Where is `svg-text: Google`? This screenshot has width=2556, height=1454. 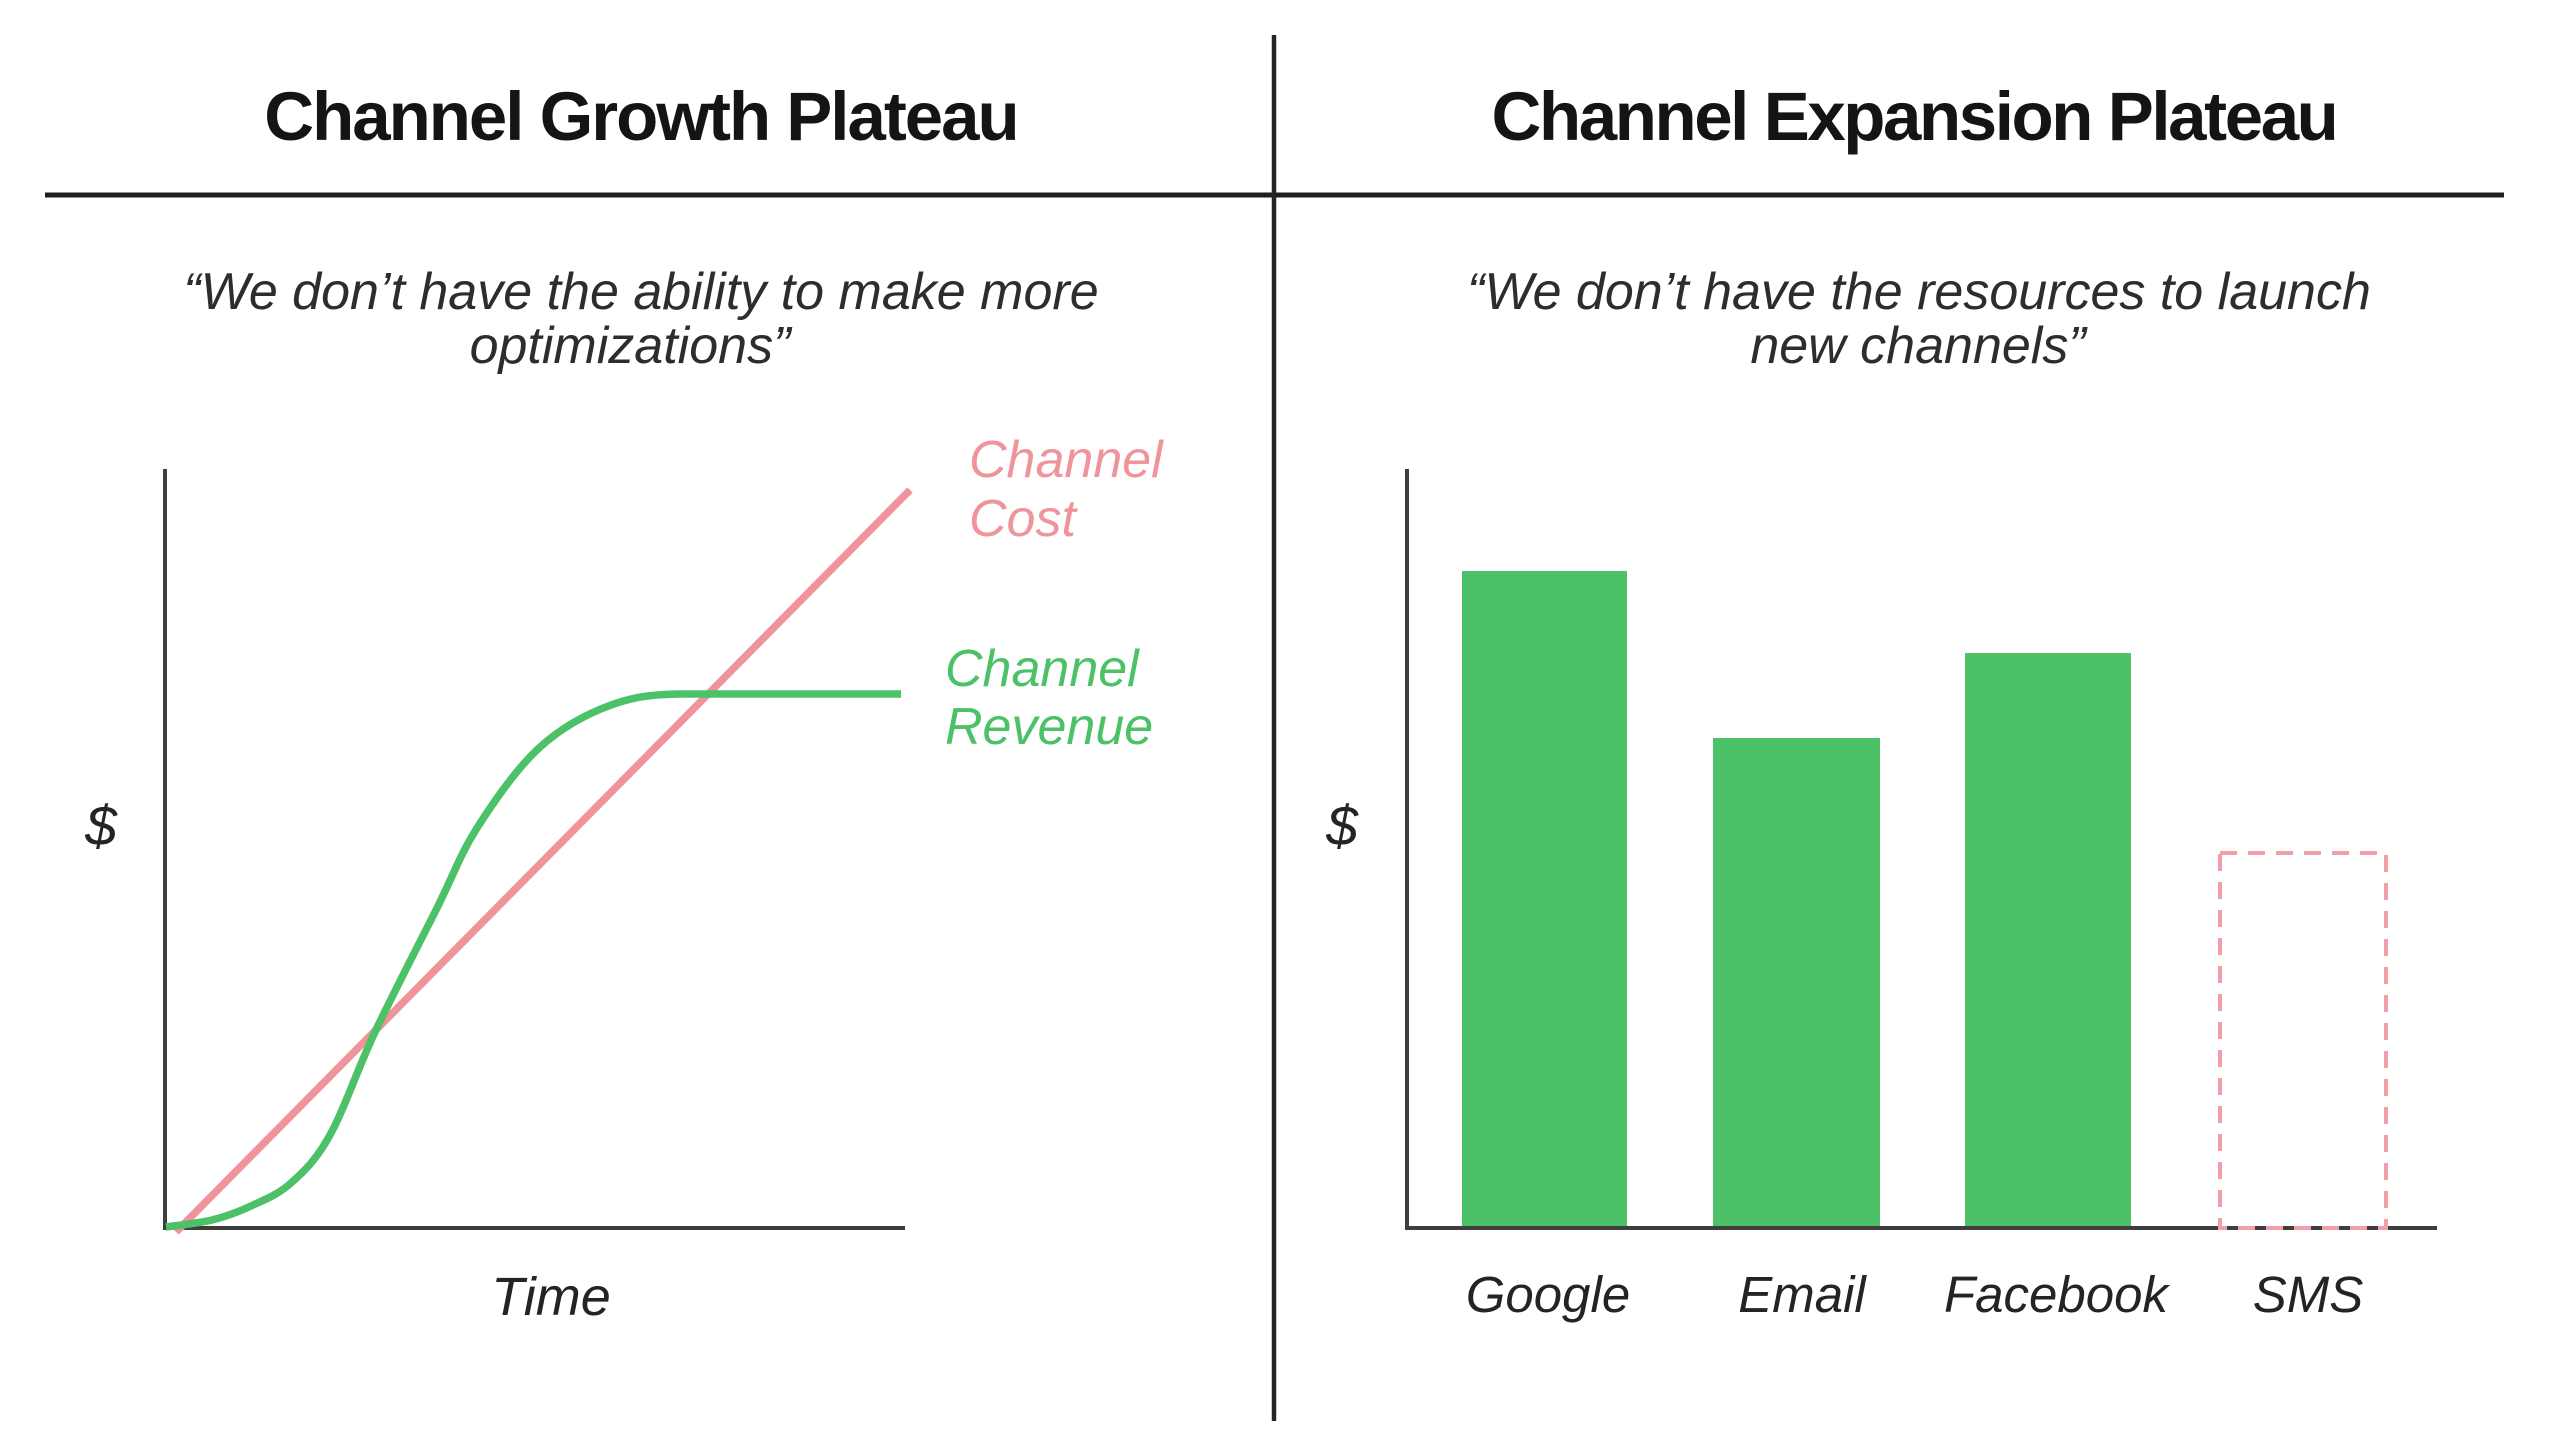 svg-text: Google is located at coordinates (1548, 1294).